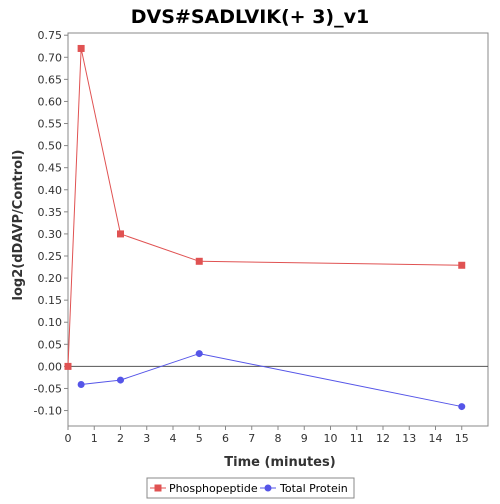  Describe the element at coordinates (213, 488) in the screenshot. I see `legend-label-phosphopeptide: Phosphopeptide` at that location.